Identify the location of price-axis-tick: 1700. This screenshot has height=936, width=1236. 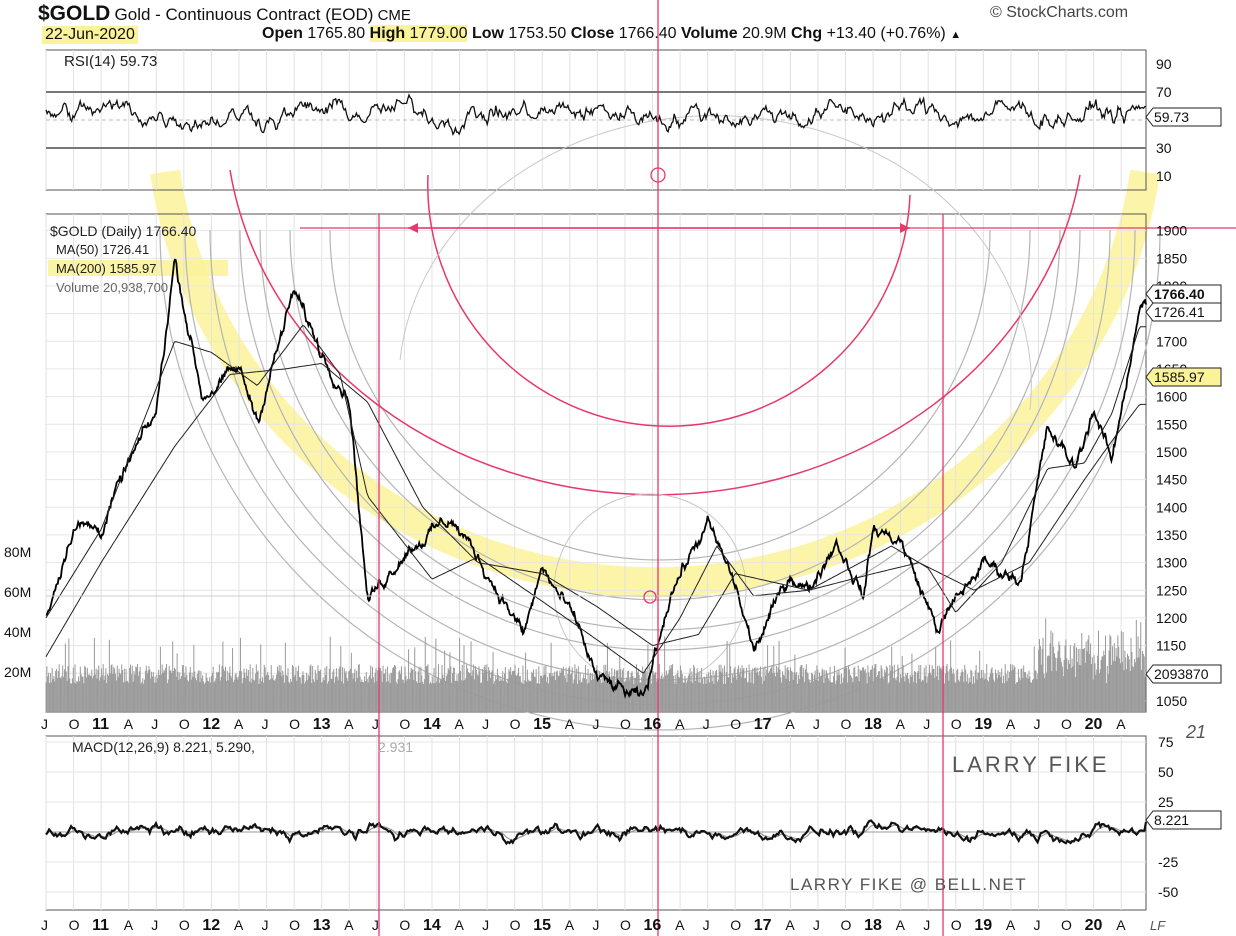
(1171, 341).